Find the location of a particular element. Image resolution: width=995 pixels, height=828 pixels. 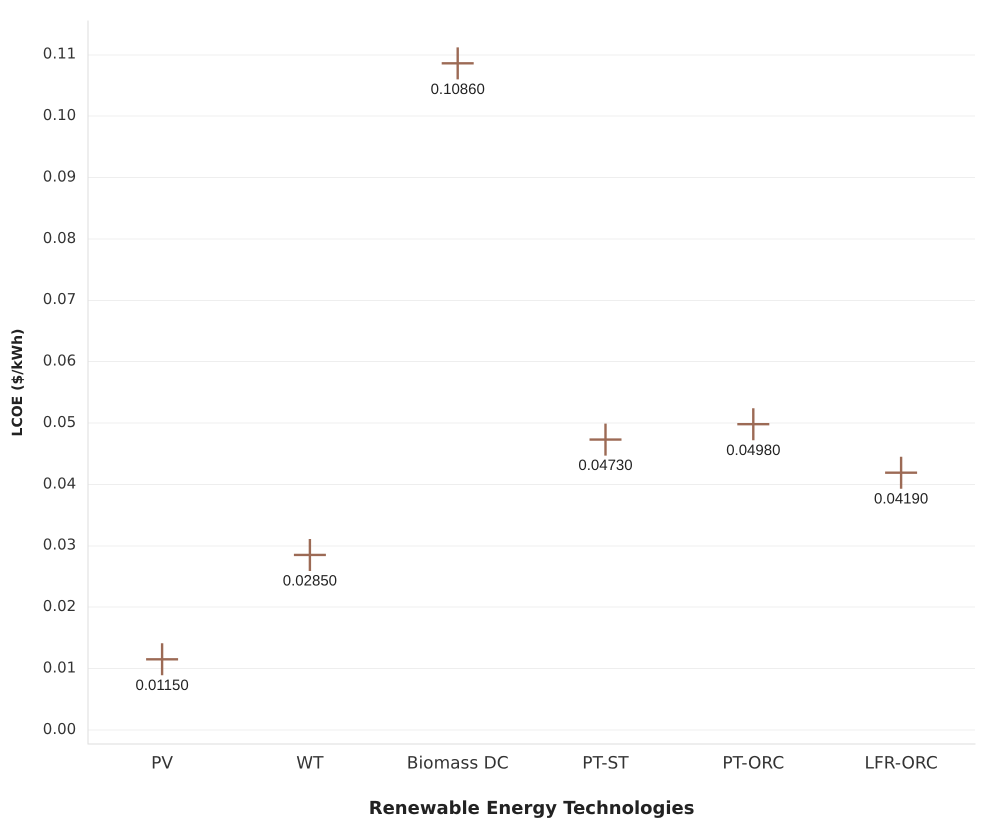

y-tick-label: 0.06 is located at coordinates (59, 361).